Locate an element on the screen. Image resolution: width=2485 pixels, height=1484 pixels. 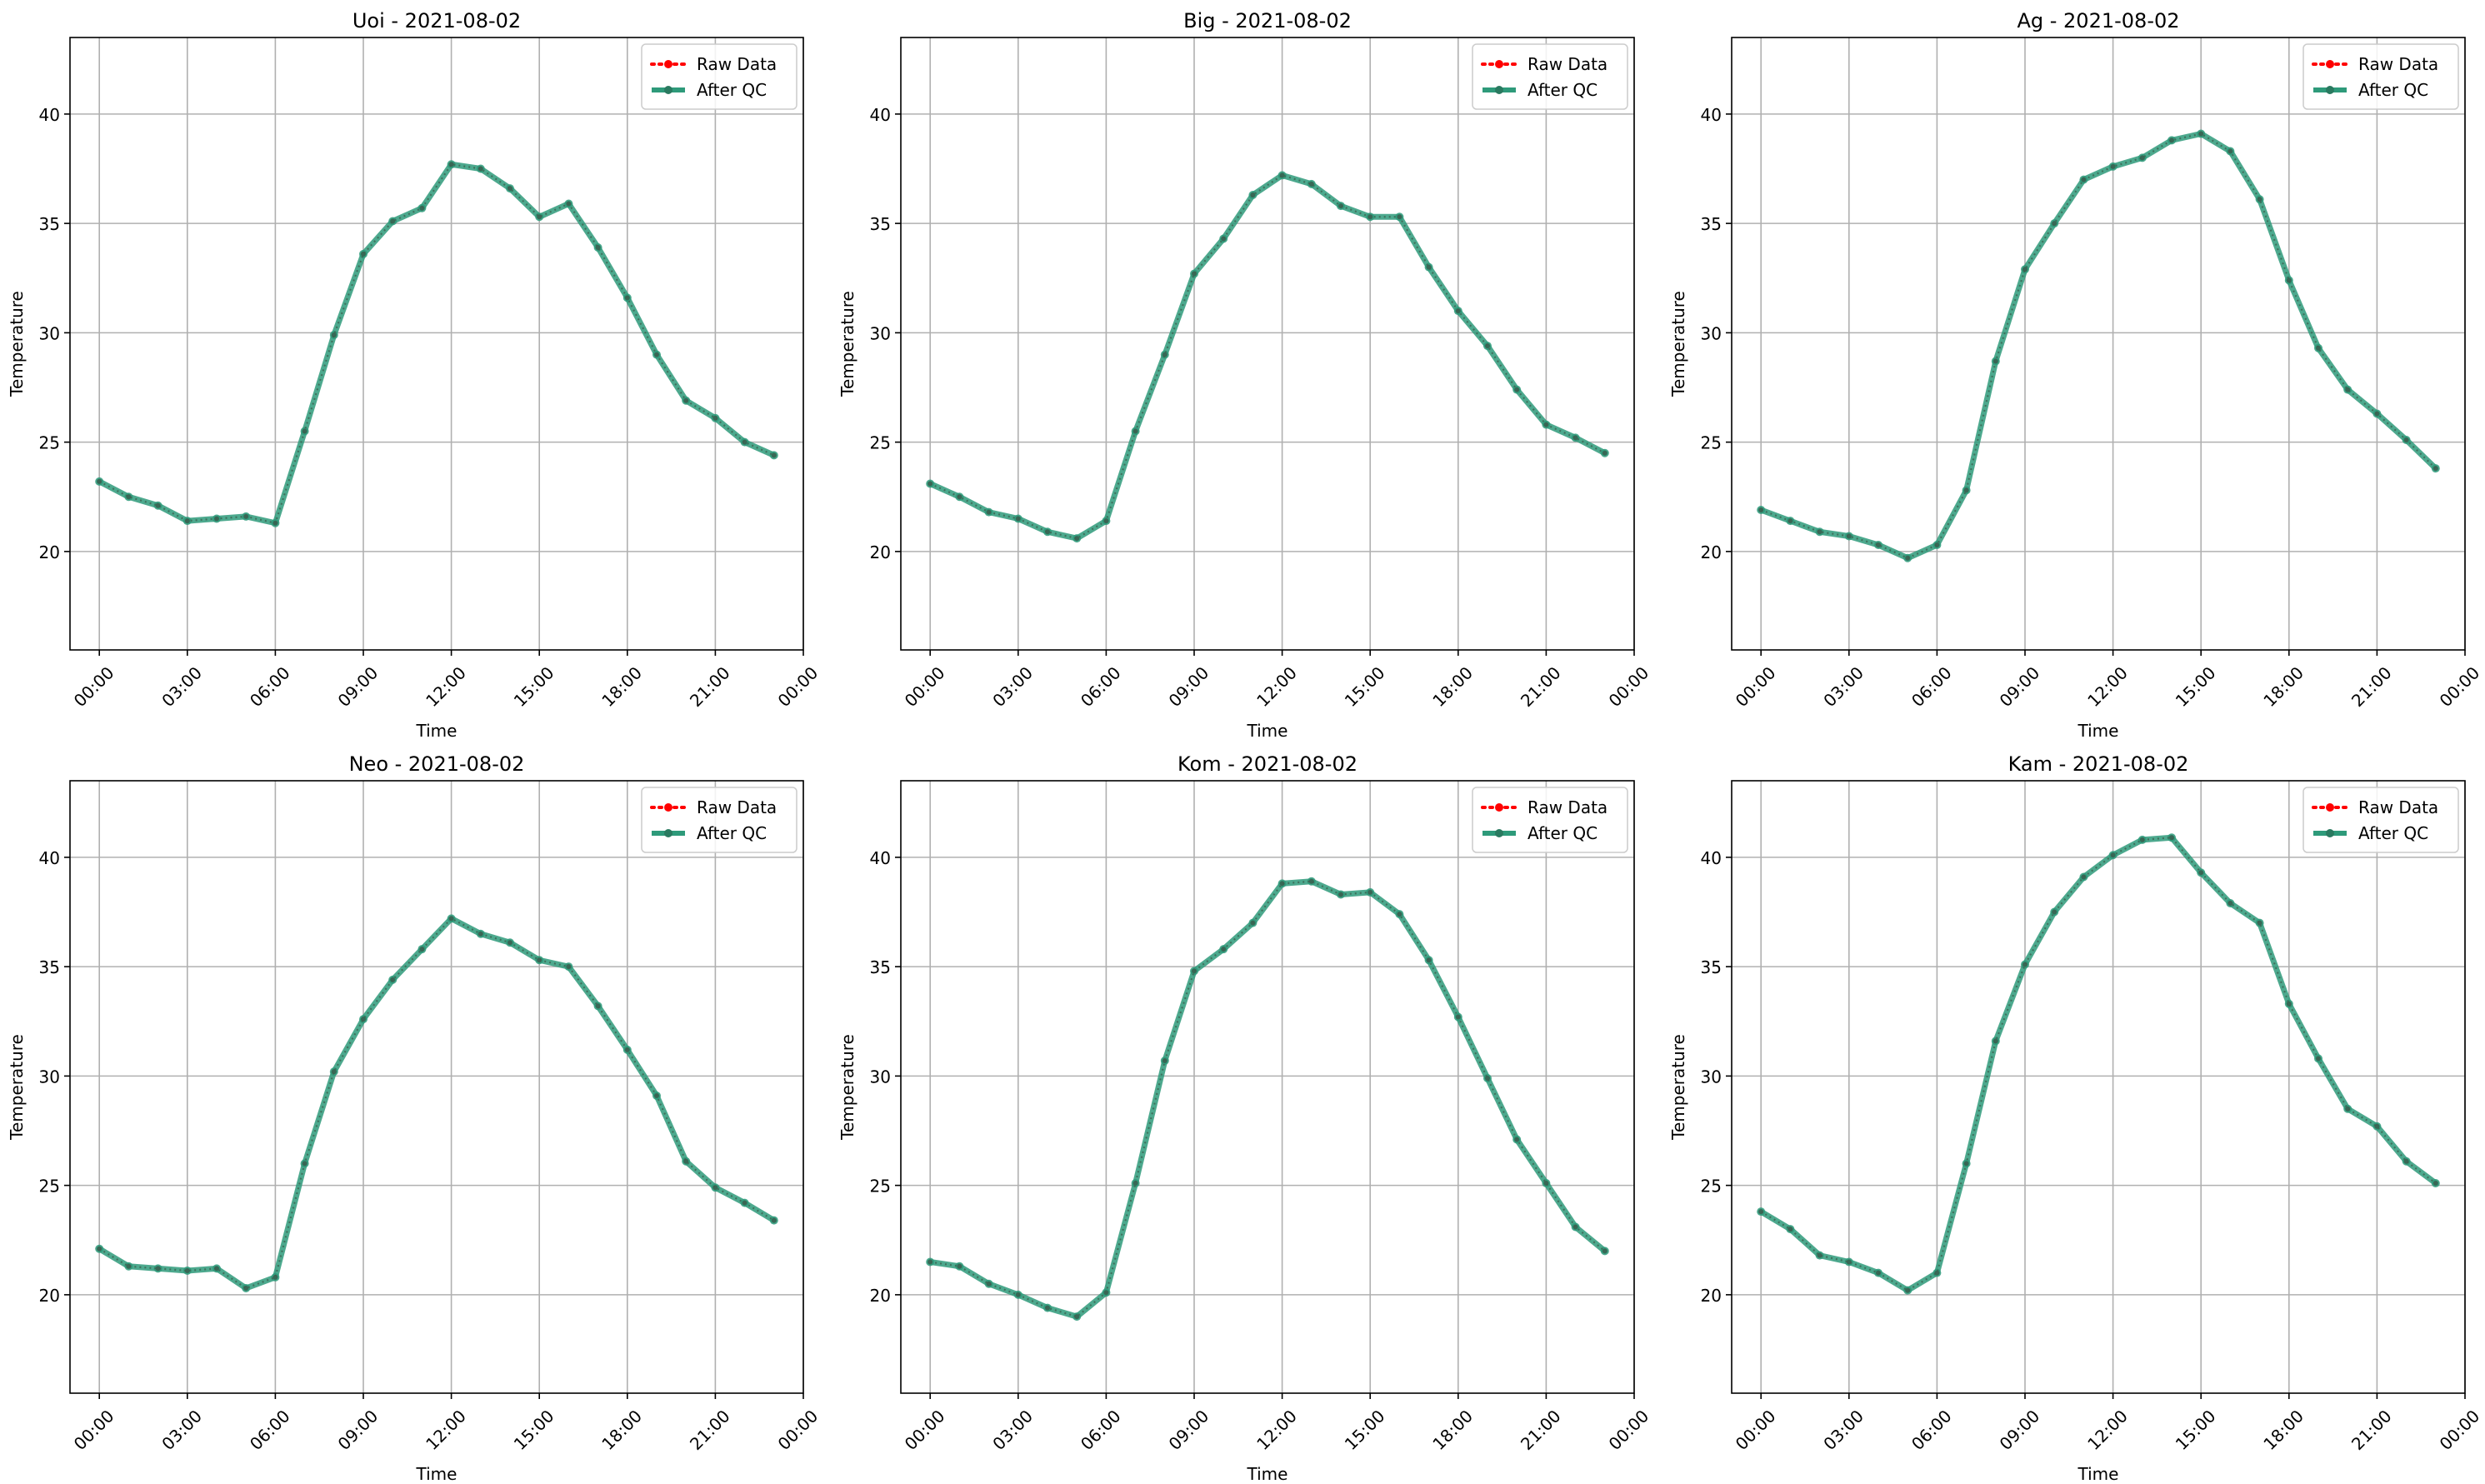
x-tick-label: 09:00 is located at coordinates (1189, 687).